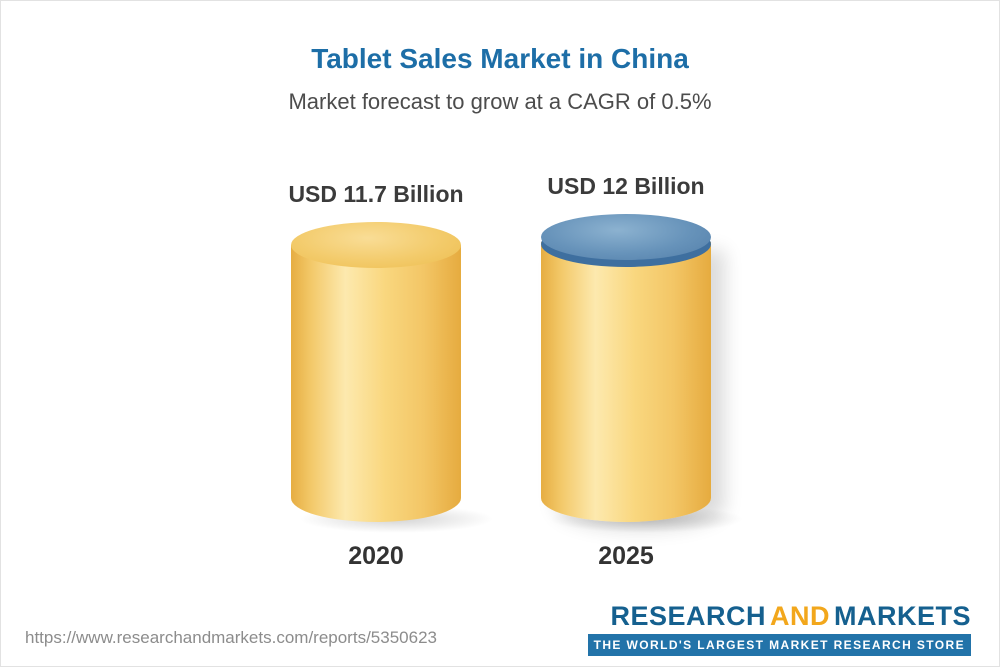  Describe the element at coordinates (688, 615) in the screenshot. I see `logo-word-research: RESEARCH` at that location.